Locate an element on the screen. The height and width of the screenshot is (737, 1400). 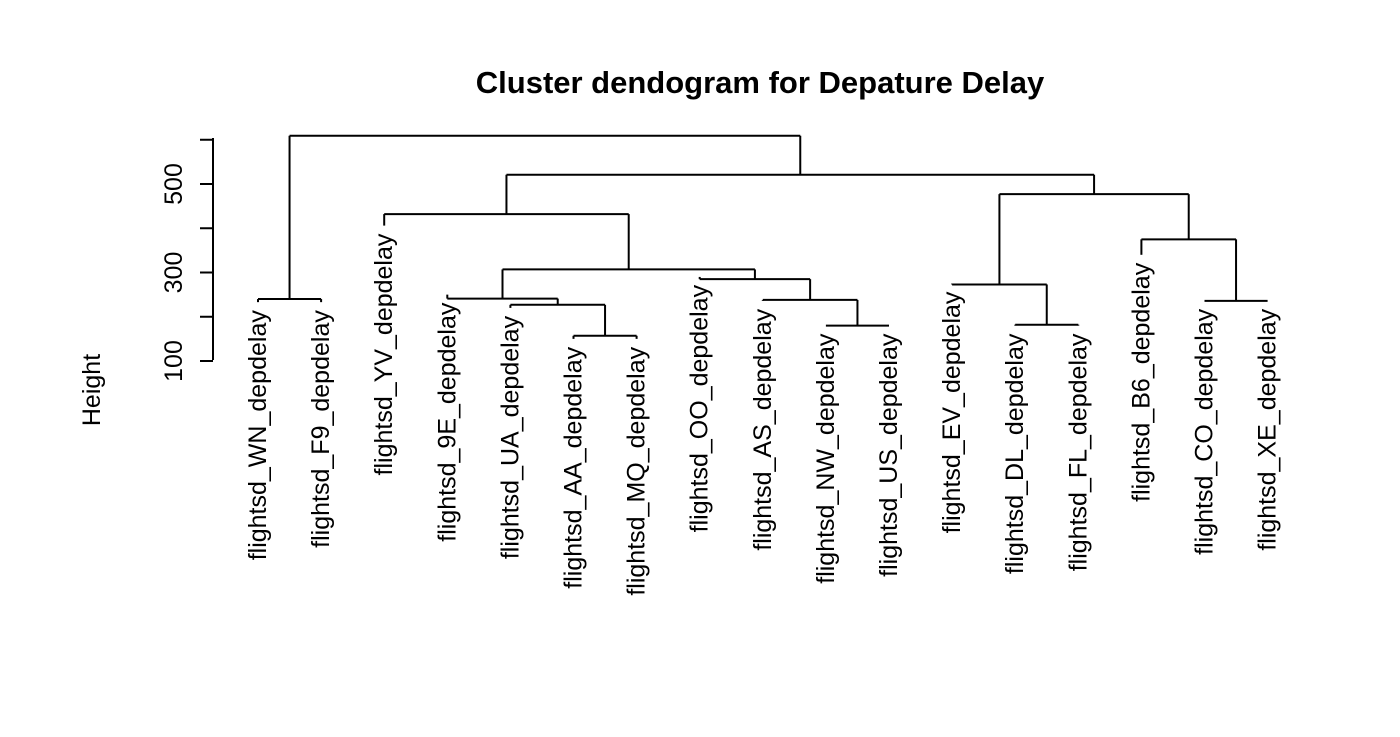
leaf-label: flightsd_AS_depdelay is located at coordinates (763, 429).